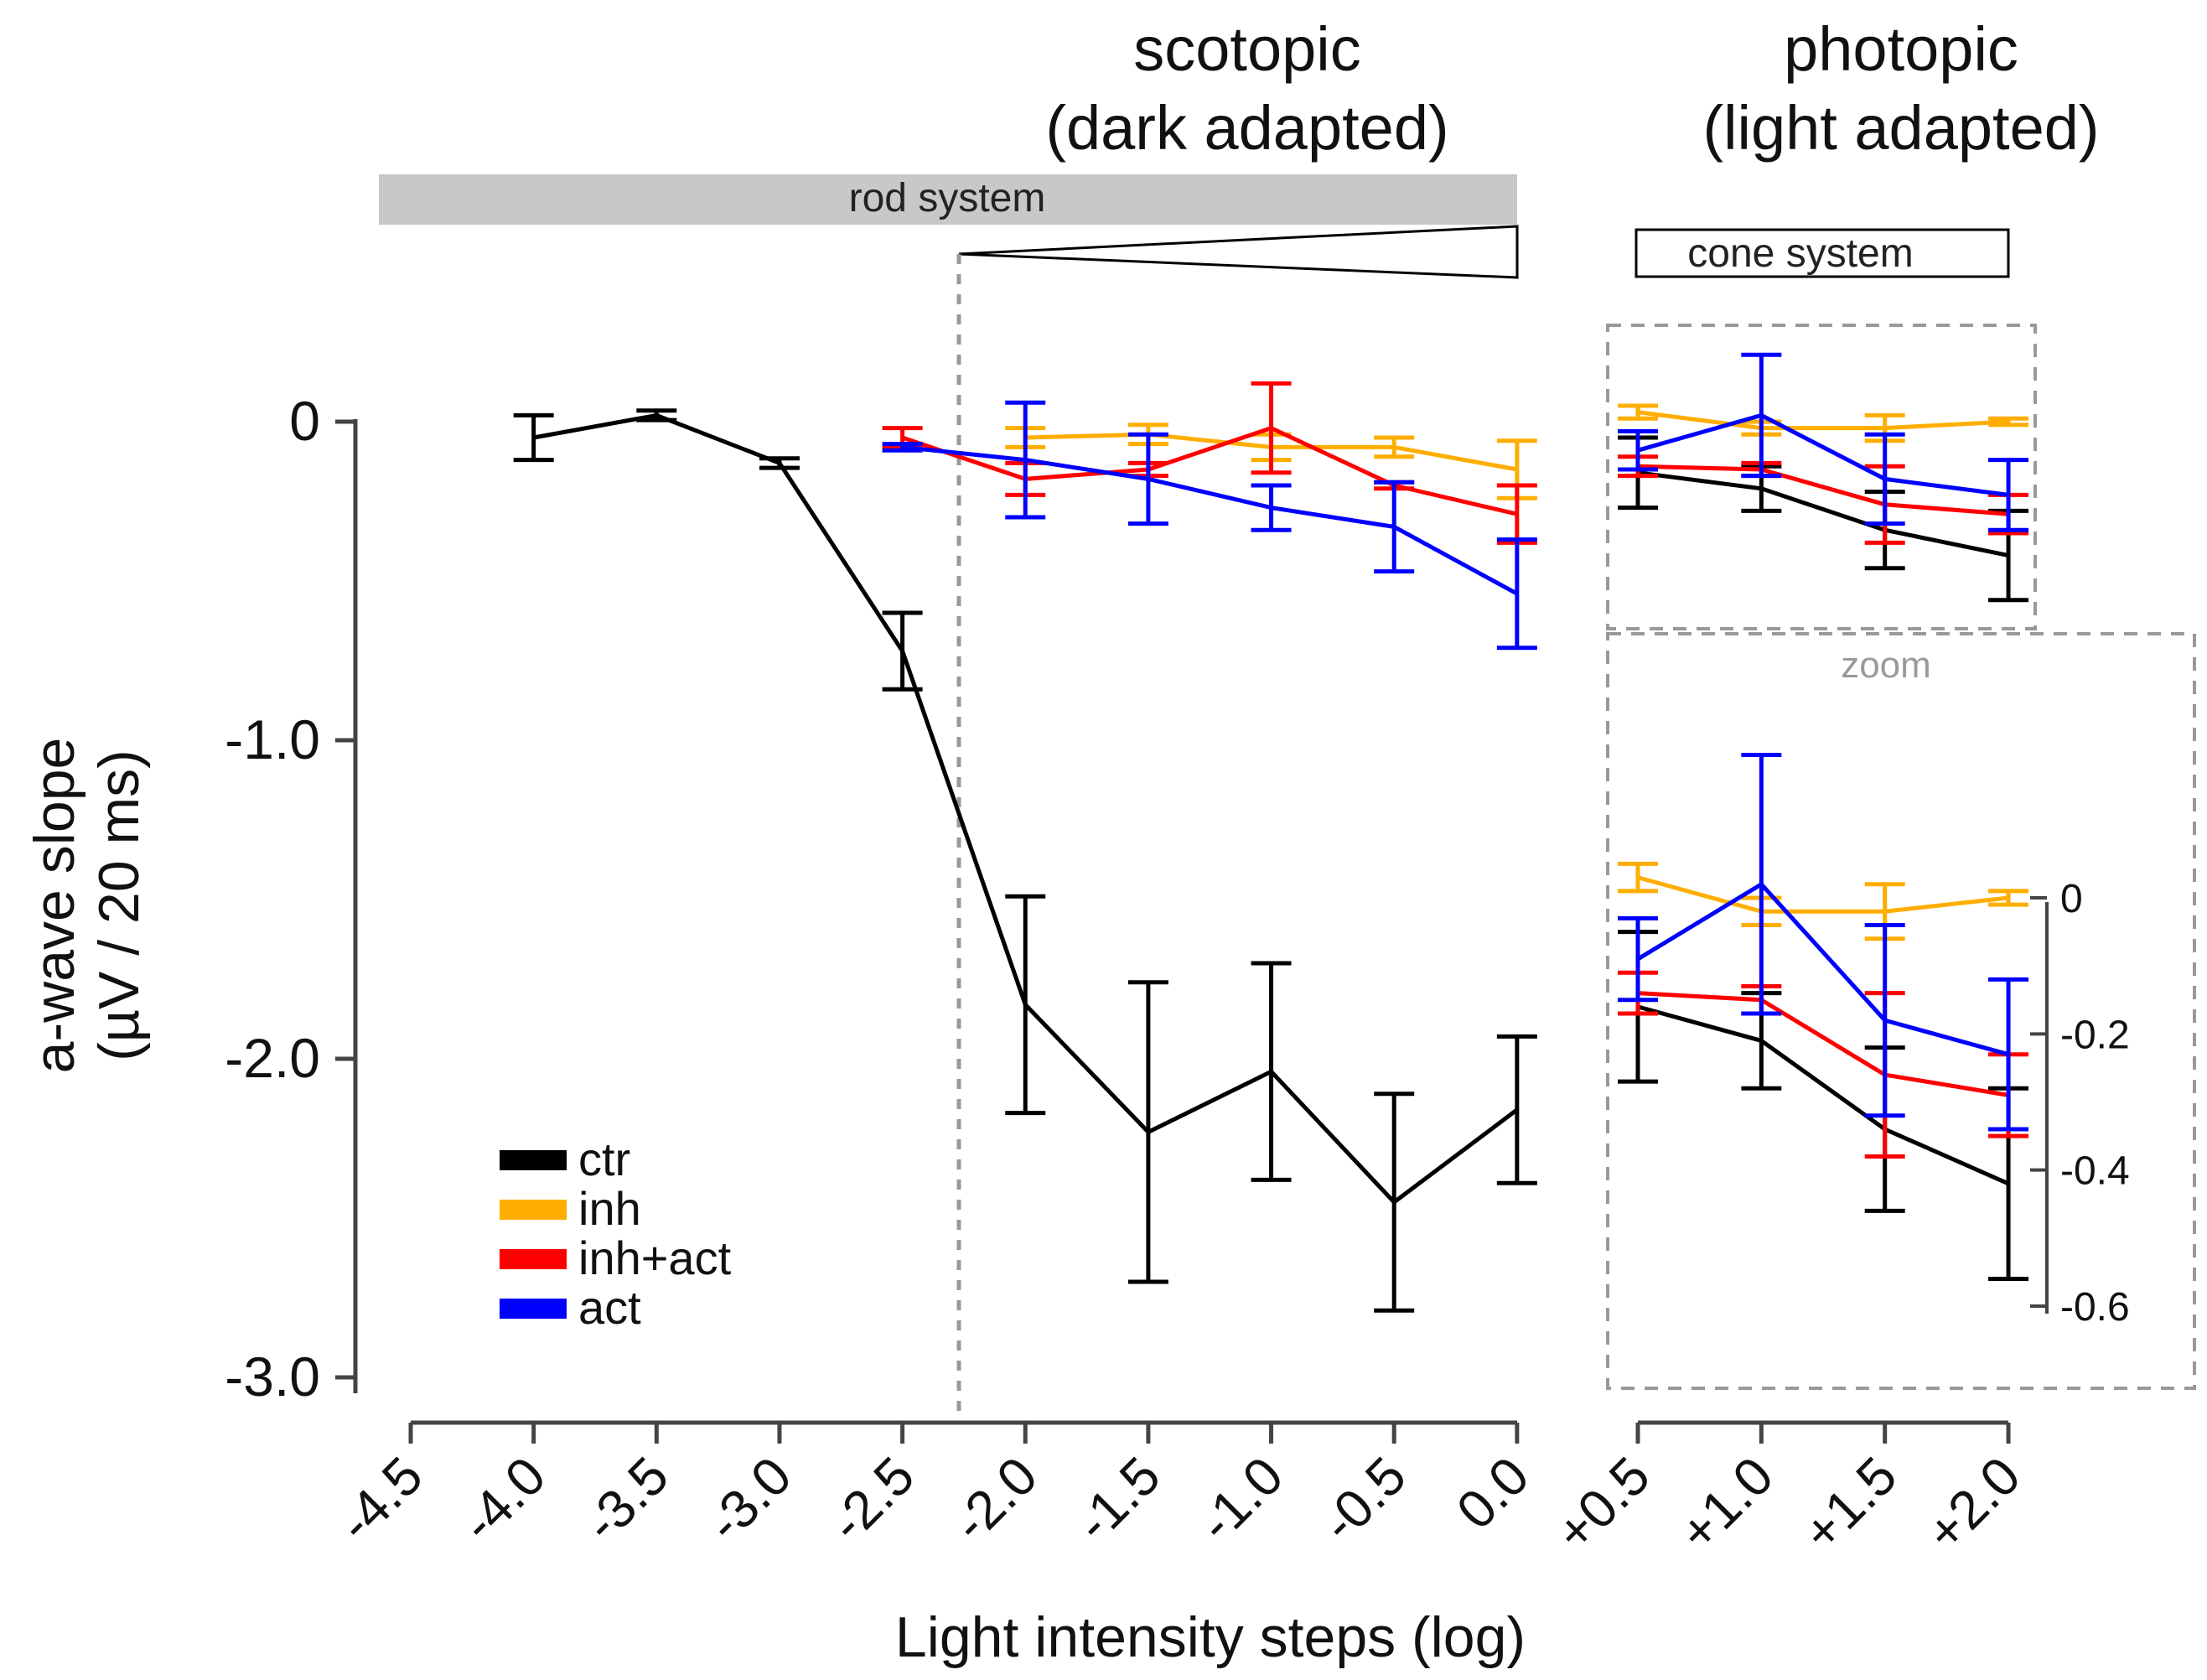 This screenshot has height=1680, width=2207. What do you see at coordinates (272, 739) in the screenshot?
I see `y-tick-label: -1.0` at bounding box center [272, 739].